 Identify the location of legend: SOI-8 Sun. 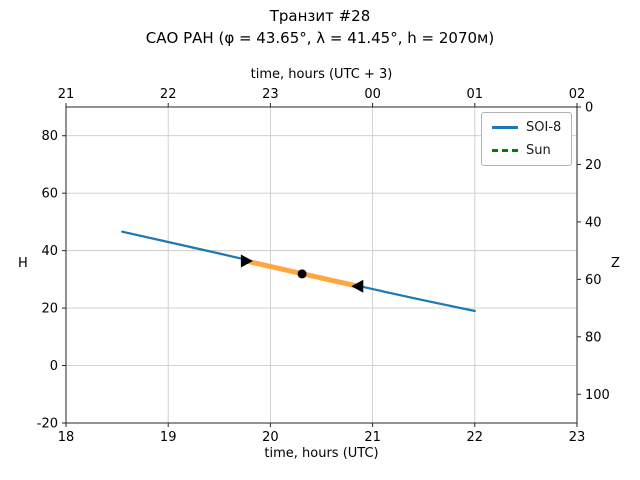
(527, 139).